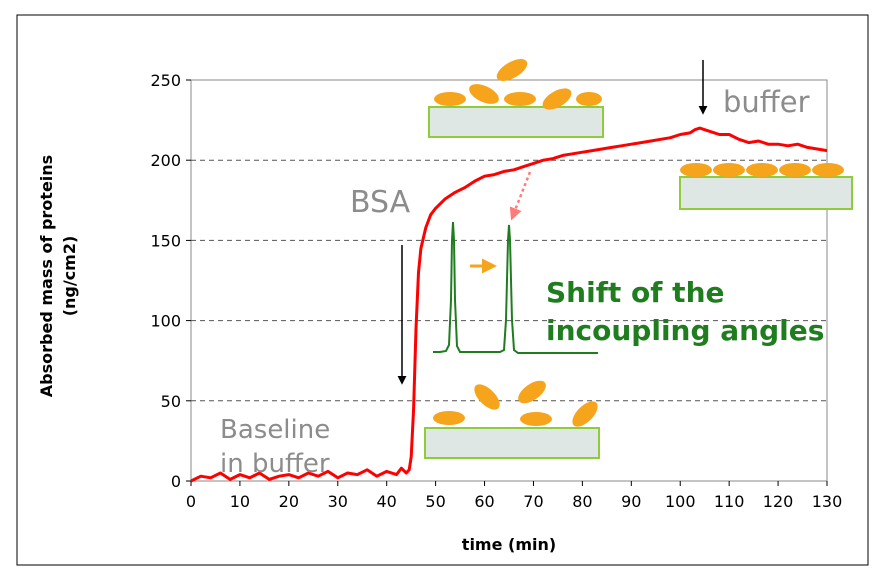 The width and height of the screenshot is (886, 585). Describe the element at coordinates (165, 160) in the screenshot. I see `y-tick-label: 200` at that location.